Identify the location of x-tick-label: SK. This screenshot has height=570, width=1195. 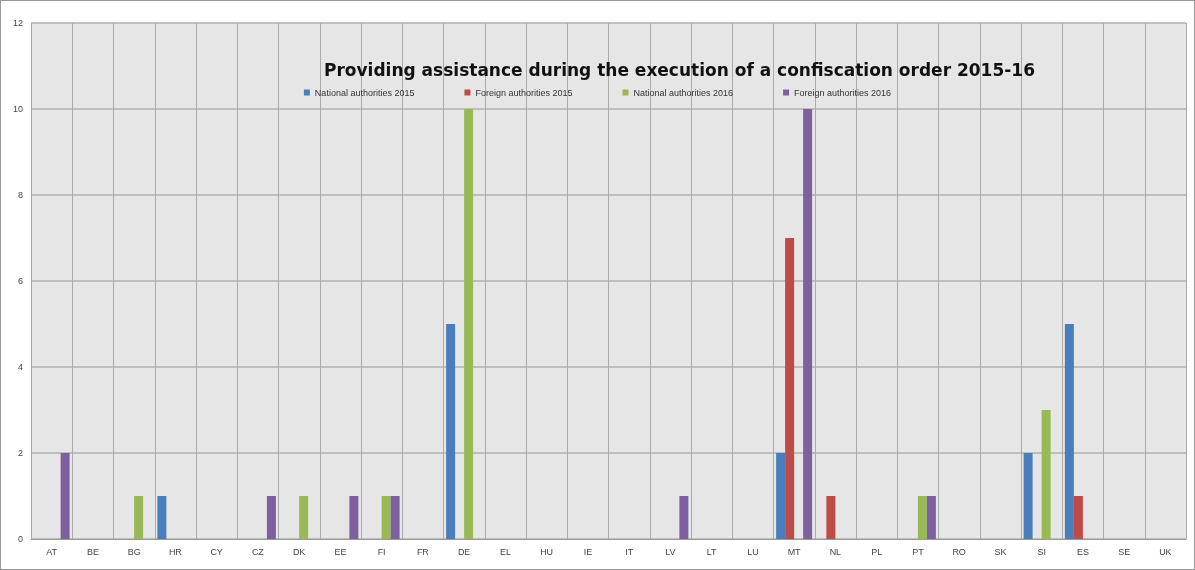
(1000, 551).